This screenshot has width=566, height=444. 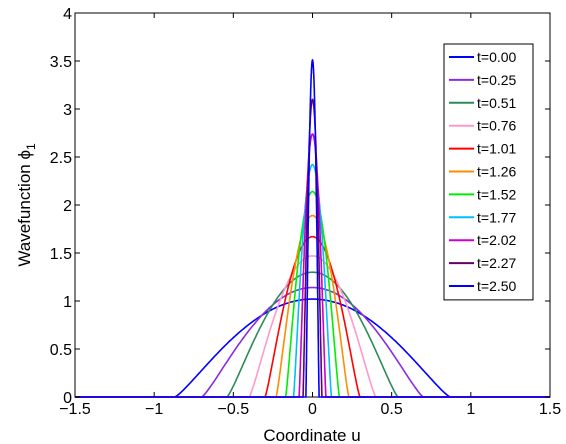 I want to click on legend-label: t=2.02, so click(x=497, y=240).